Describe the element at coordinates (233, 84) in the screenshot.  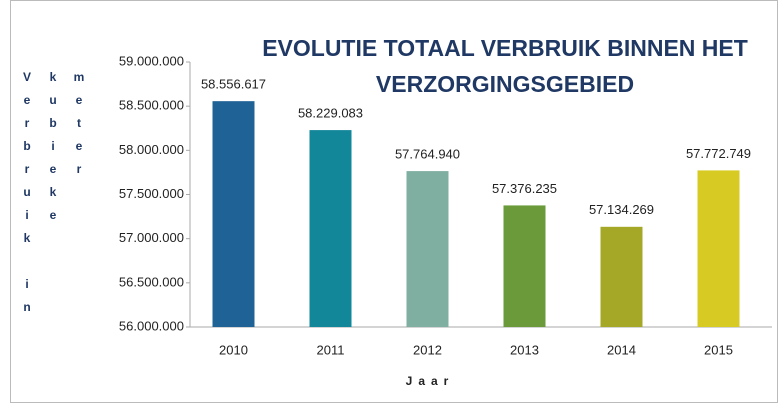
I see `value-label: 58.556.617` at that location.